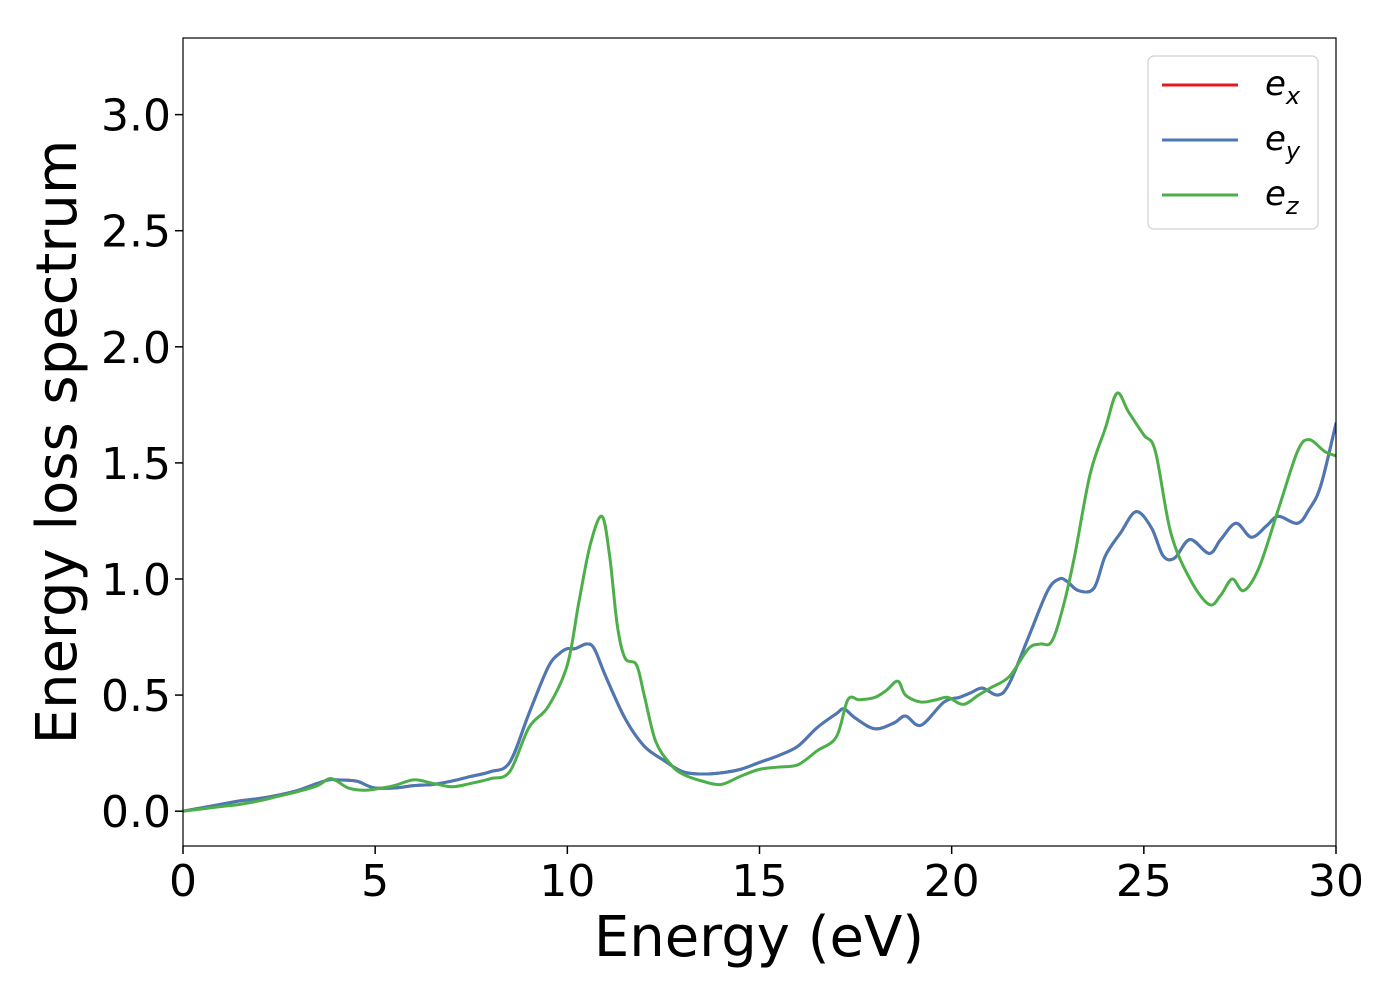  I want to click on y-tick-label: 3.0, so click(136, 116).